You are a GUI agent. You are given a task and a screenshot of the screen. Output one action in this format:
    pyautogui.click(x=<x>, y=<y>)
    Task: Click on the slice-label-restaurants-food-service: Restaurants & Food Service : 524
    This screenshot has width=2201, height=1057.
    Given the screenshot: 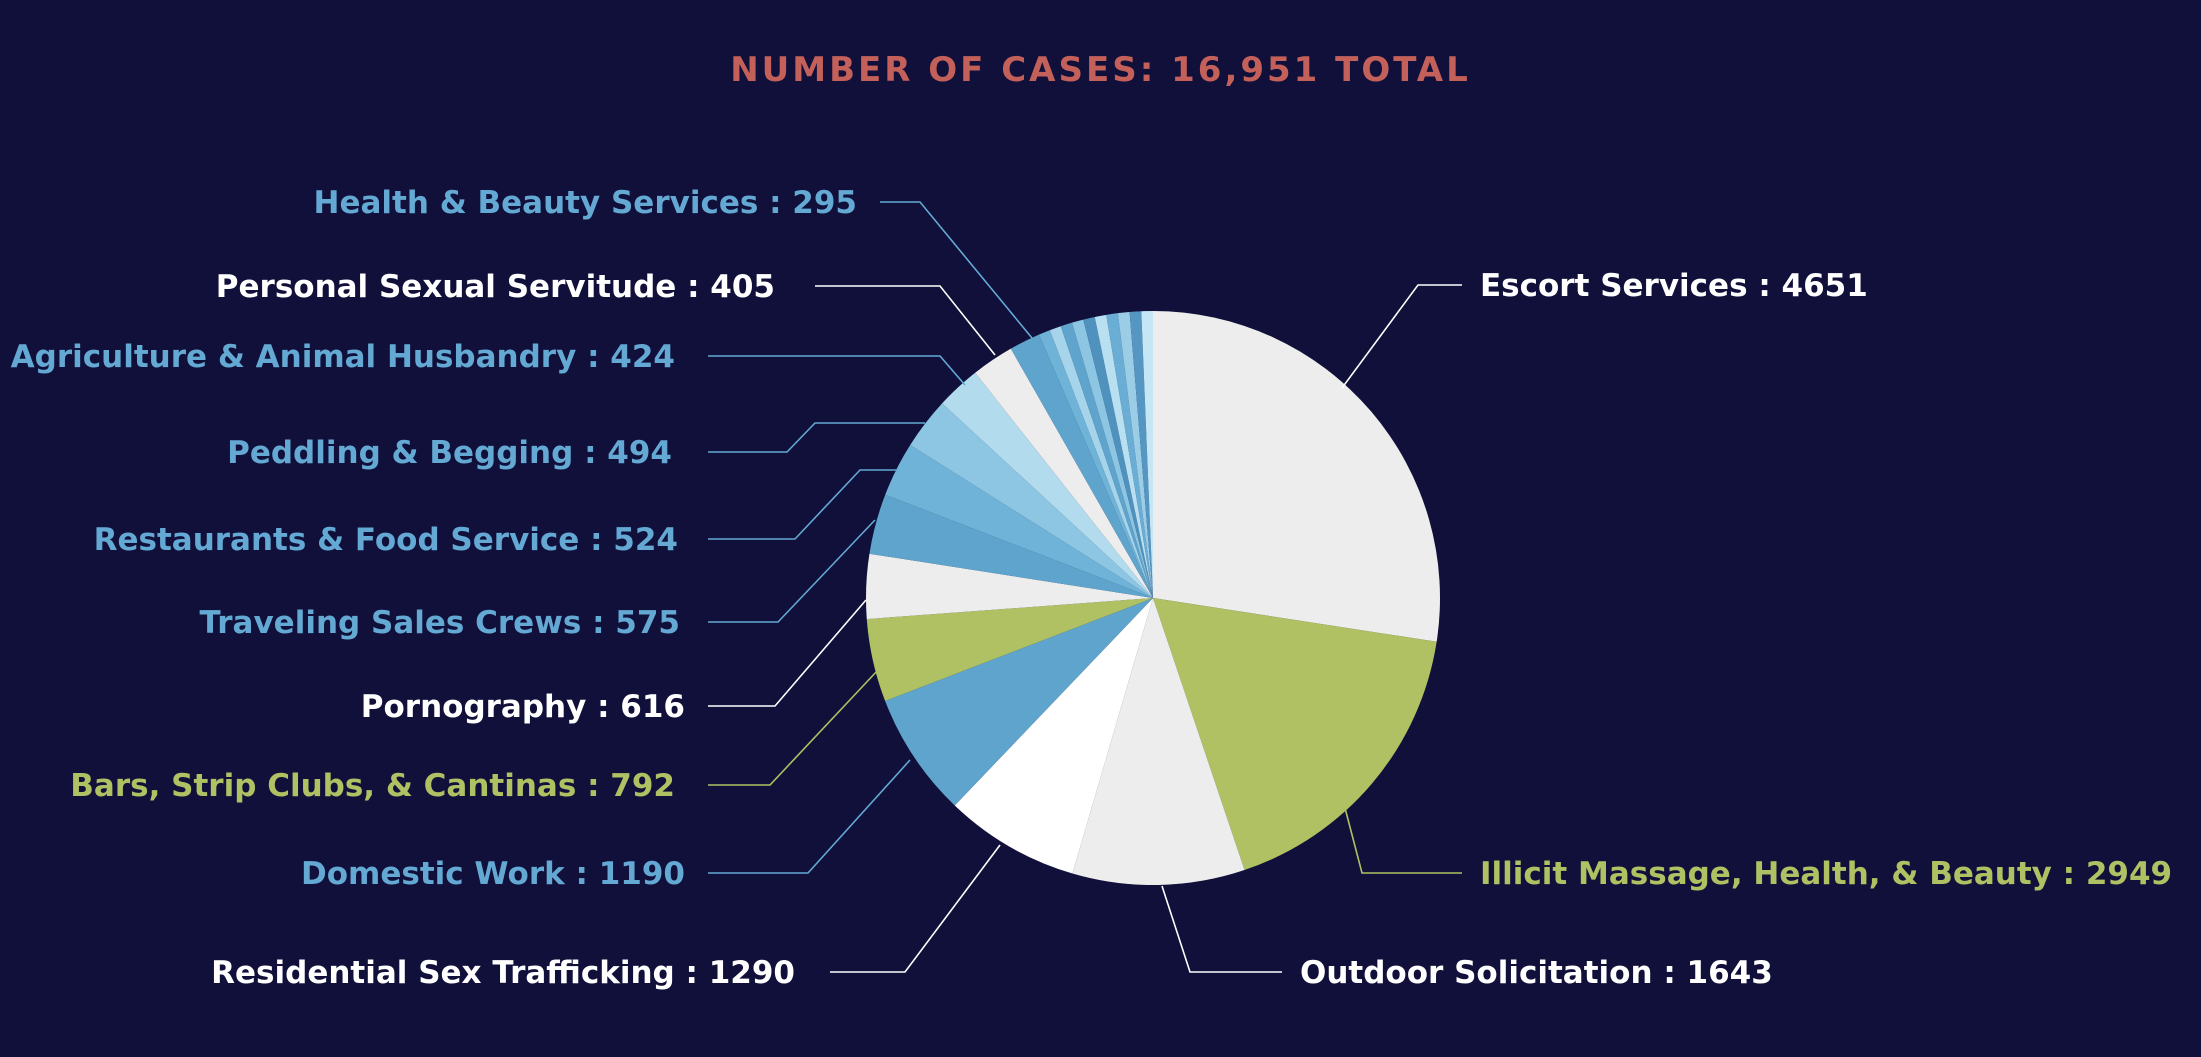 What is the action you would take?
    pyautogui.click(x=386, y=540)
    